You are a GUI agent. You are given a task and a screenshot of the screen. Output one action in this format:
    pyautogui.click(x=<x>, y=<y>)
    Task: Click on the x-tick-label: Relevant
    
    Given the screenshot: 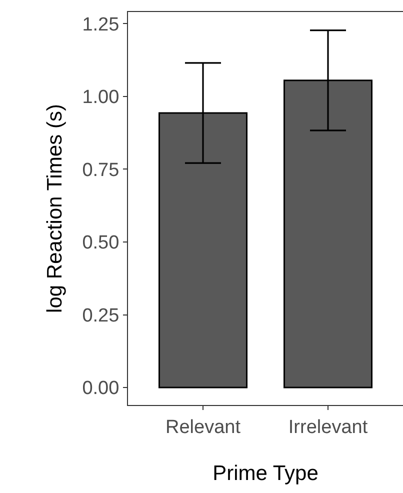 What is the action you would take?
    pyautogui.click(x=204, y=427)
    